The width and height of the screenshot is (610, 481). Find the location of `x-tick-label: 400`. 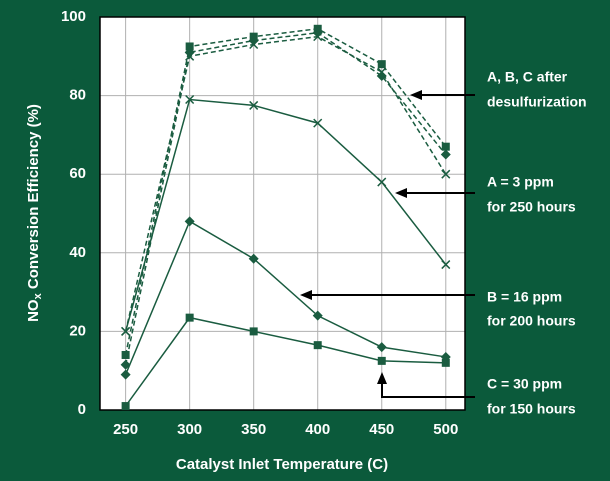

x-tick-label: 400 is located at coordinates (317, 429).